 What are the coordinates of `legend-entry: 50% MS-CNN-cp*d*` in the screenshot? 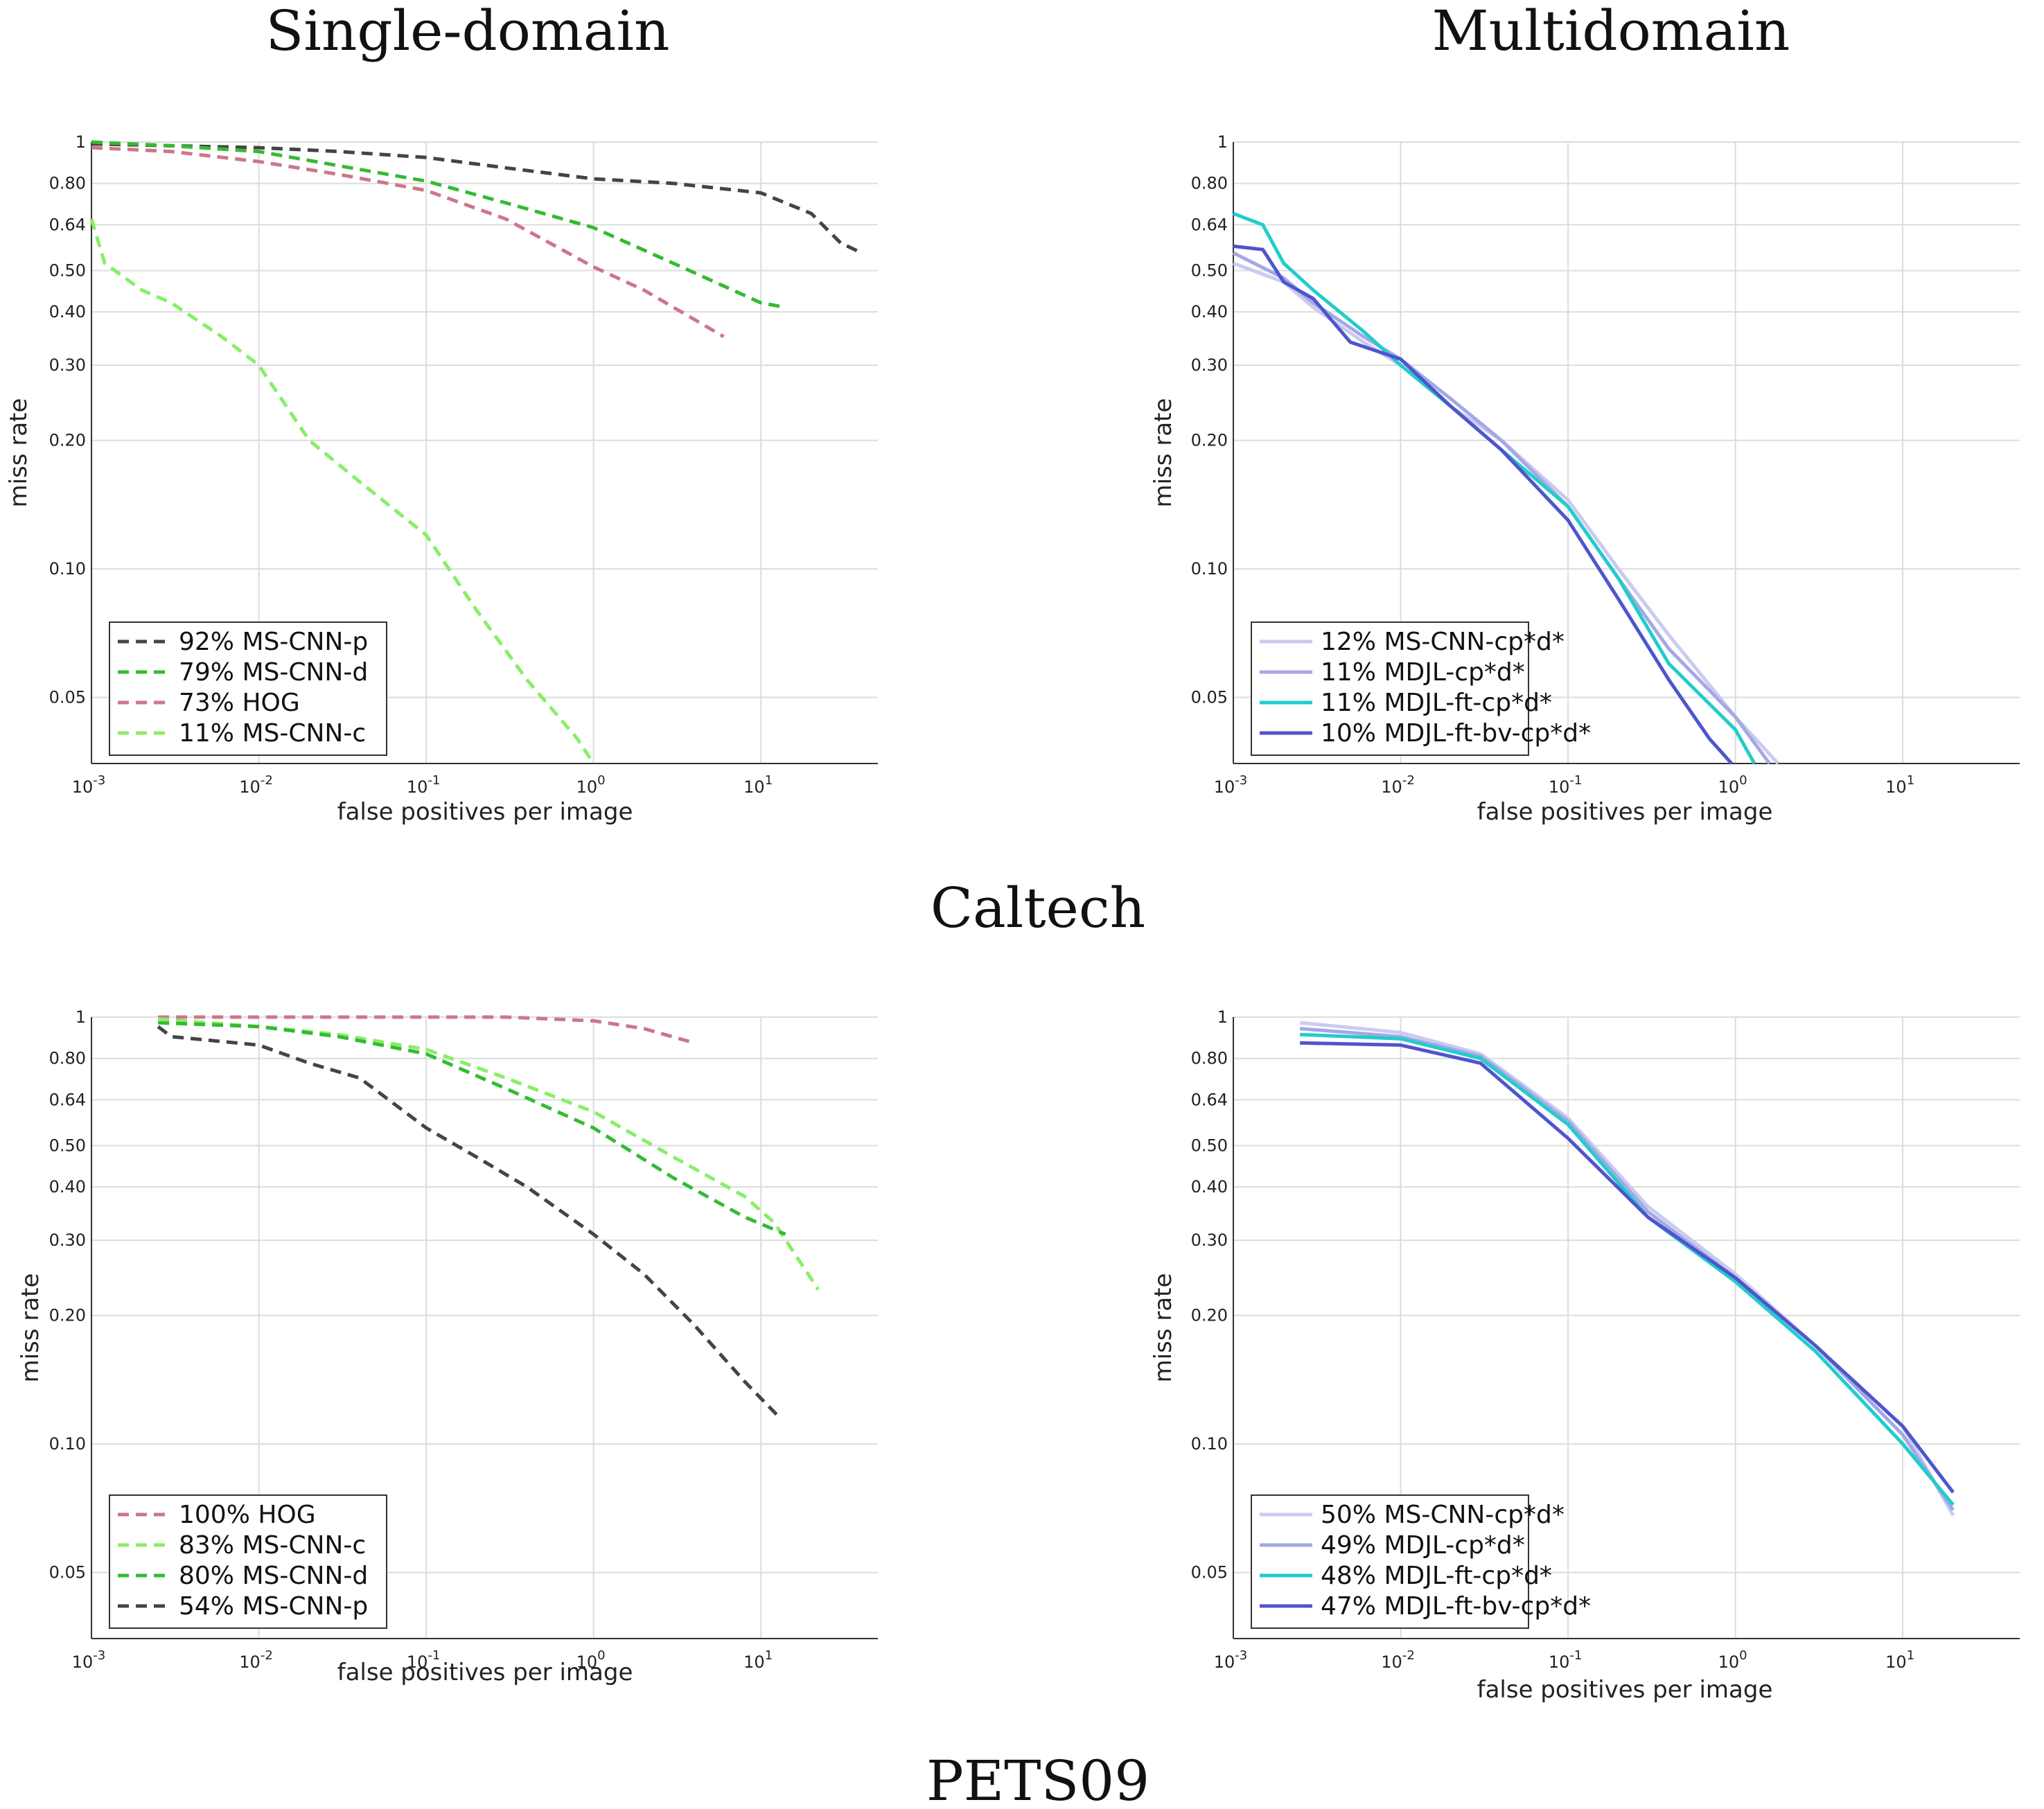 It's located at (1443, 1515).